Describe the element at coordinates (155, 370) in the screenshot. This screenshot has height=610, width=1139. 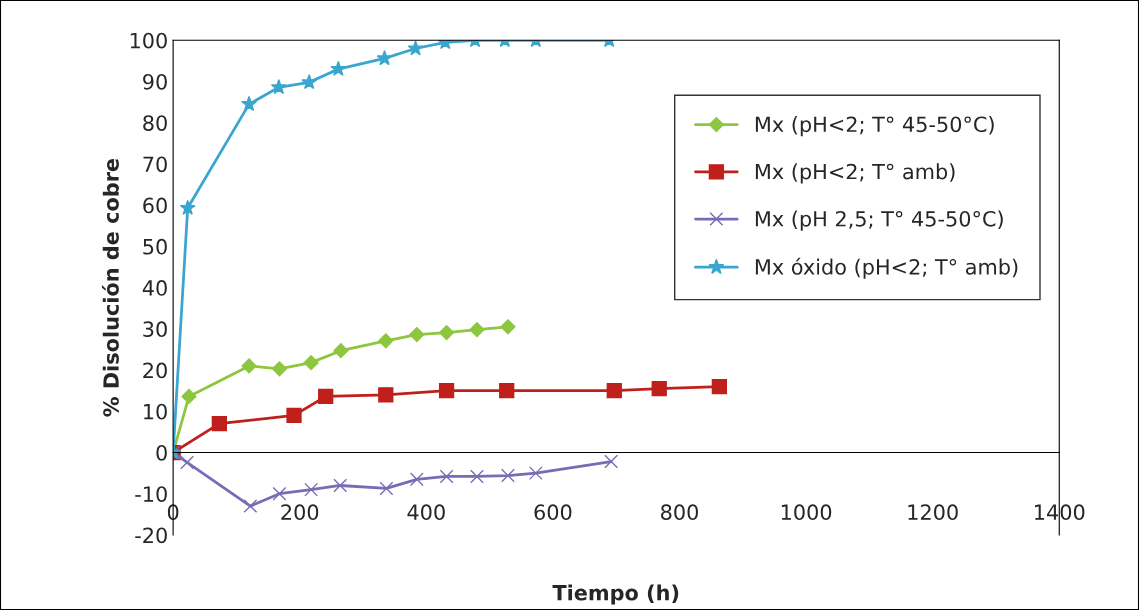
I see `y-tick-label: 20` at that location.